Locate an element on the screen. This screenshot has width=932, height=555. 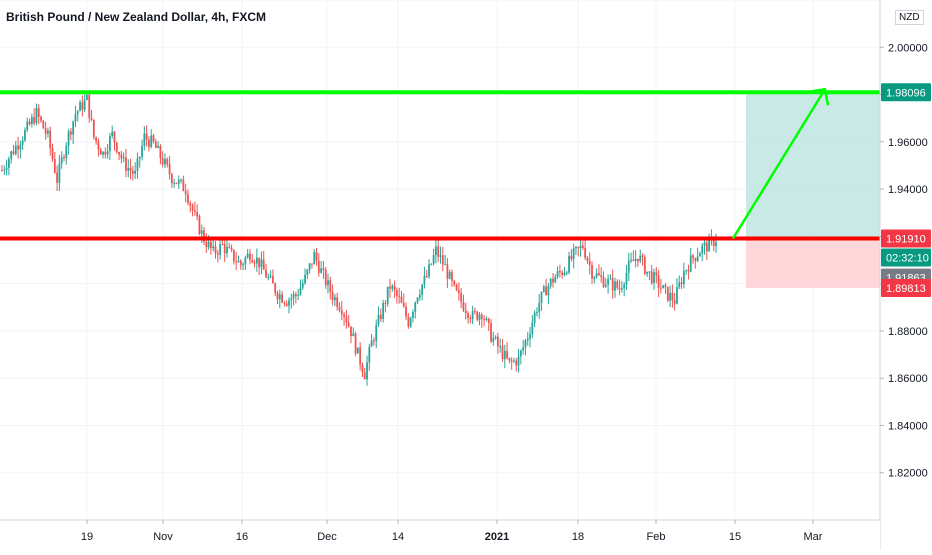
price-tag: 1.91910 is located at coordinates (906, 238).